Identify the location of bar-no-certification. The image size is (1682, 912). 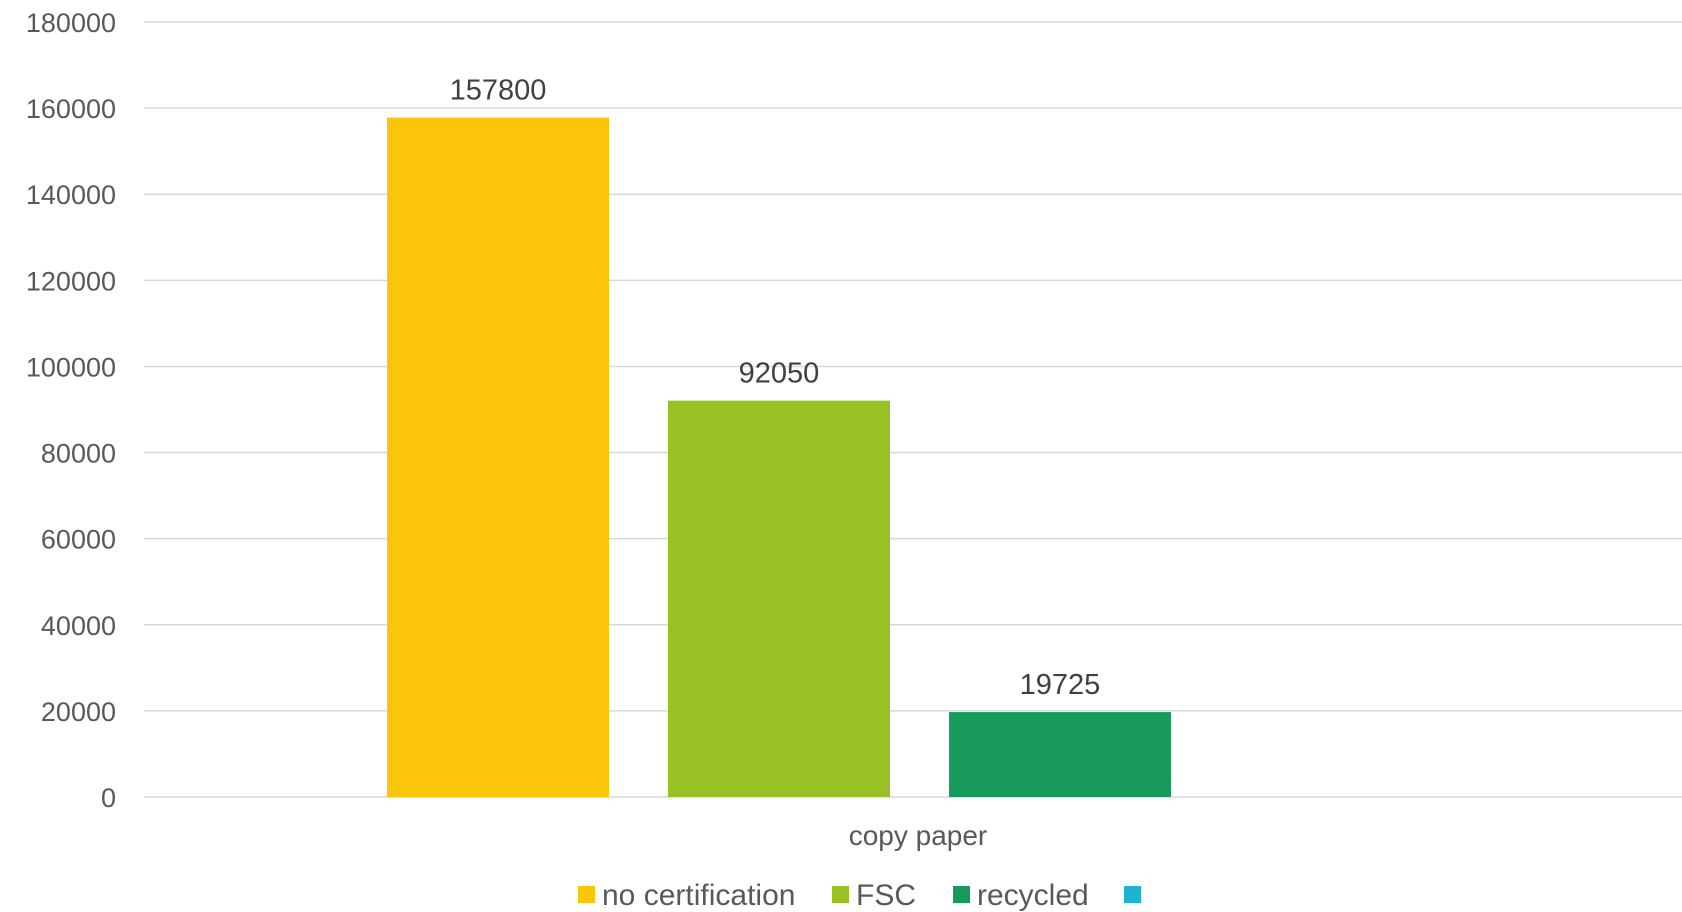
(498, 457).